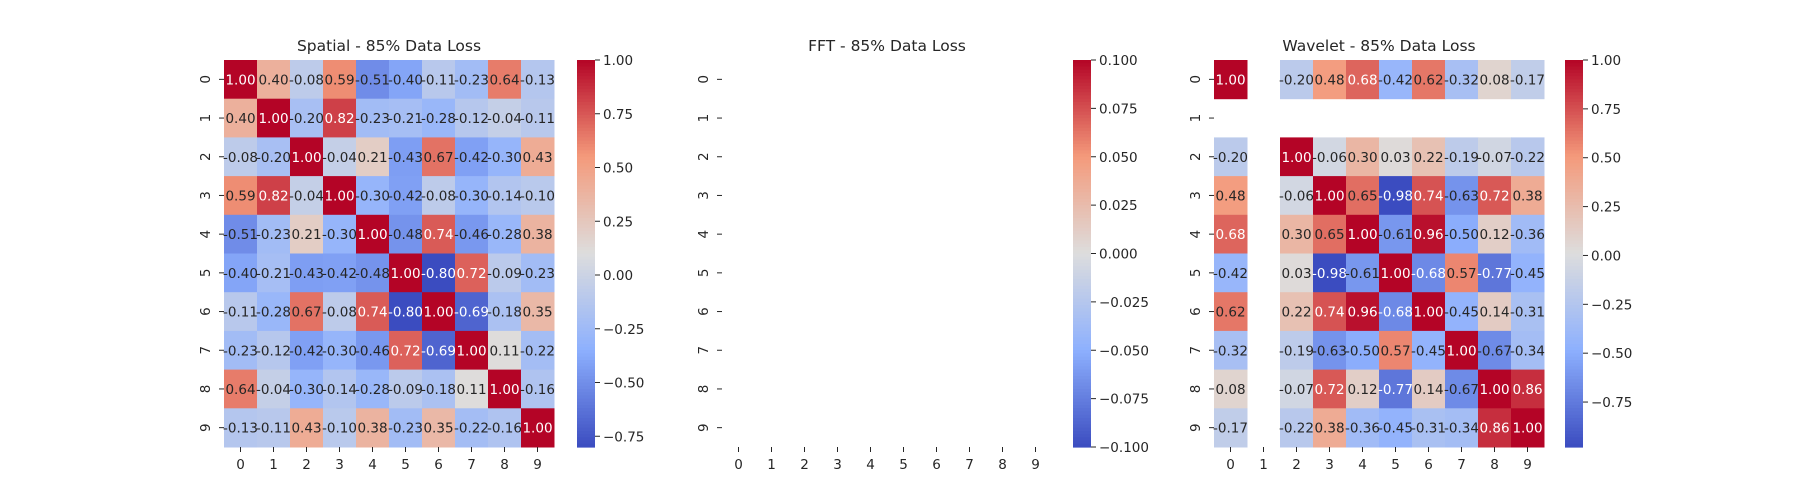 This screenshot has height=500, width=1800. What do you see at coordinates (1461, 80) in the screenshot?
I see `cell-value-label: -0.32` at bounding box center [1461, 80].